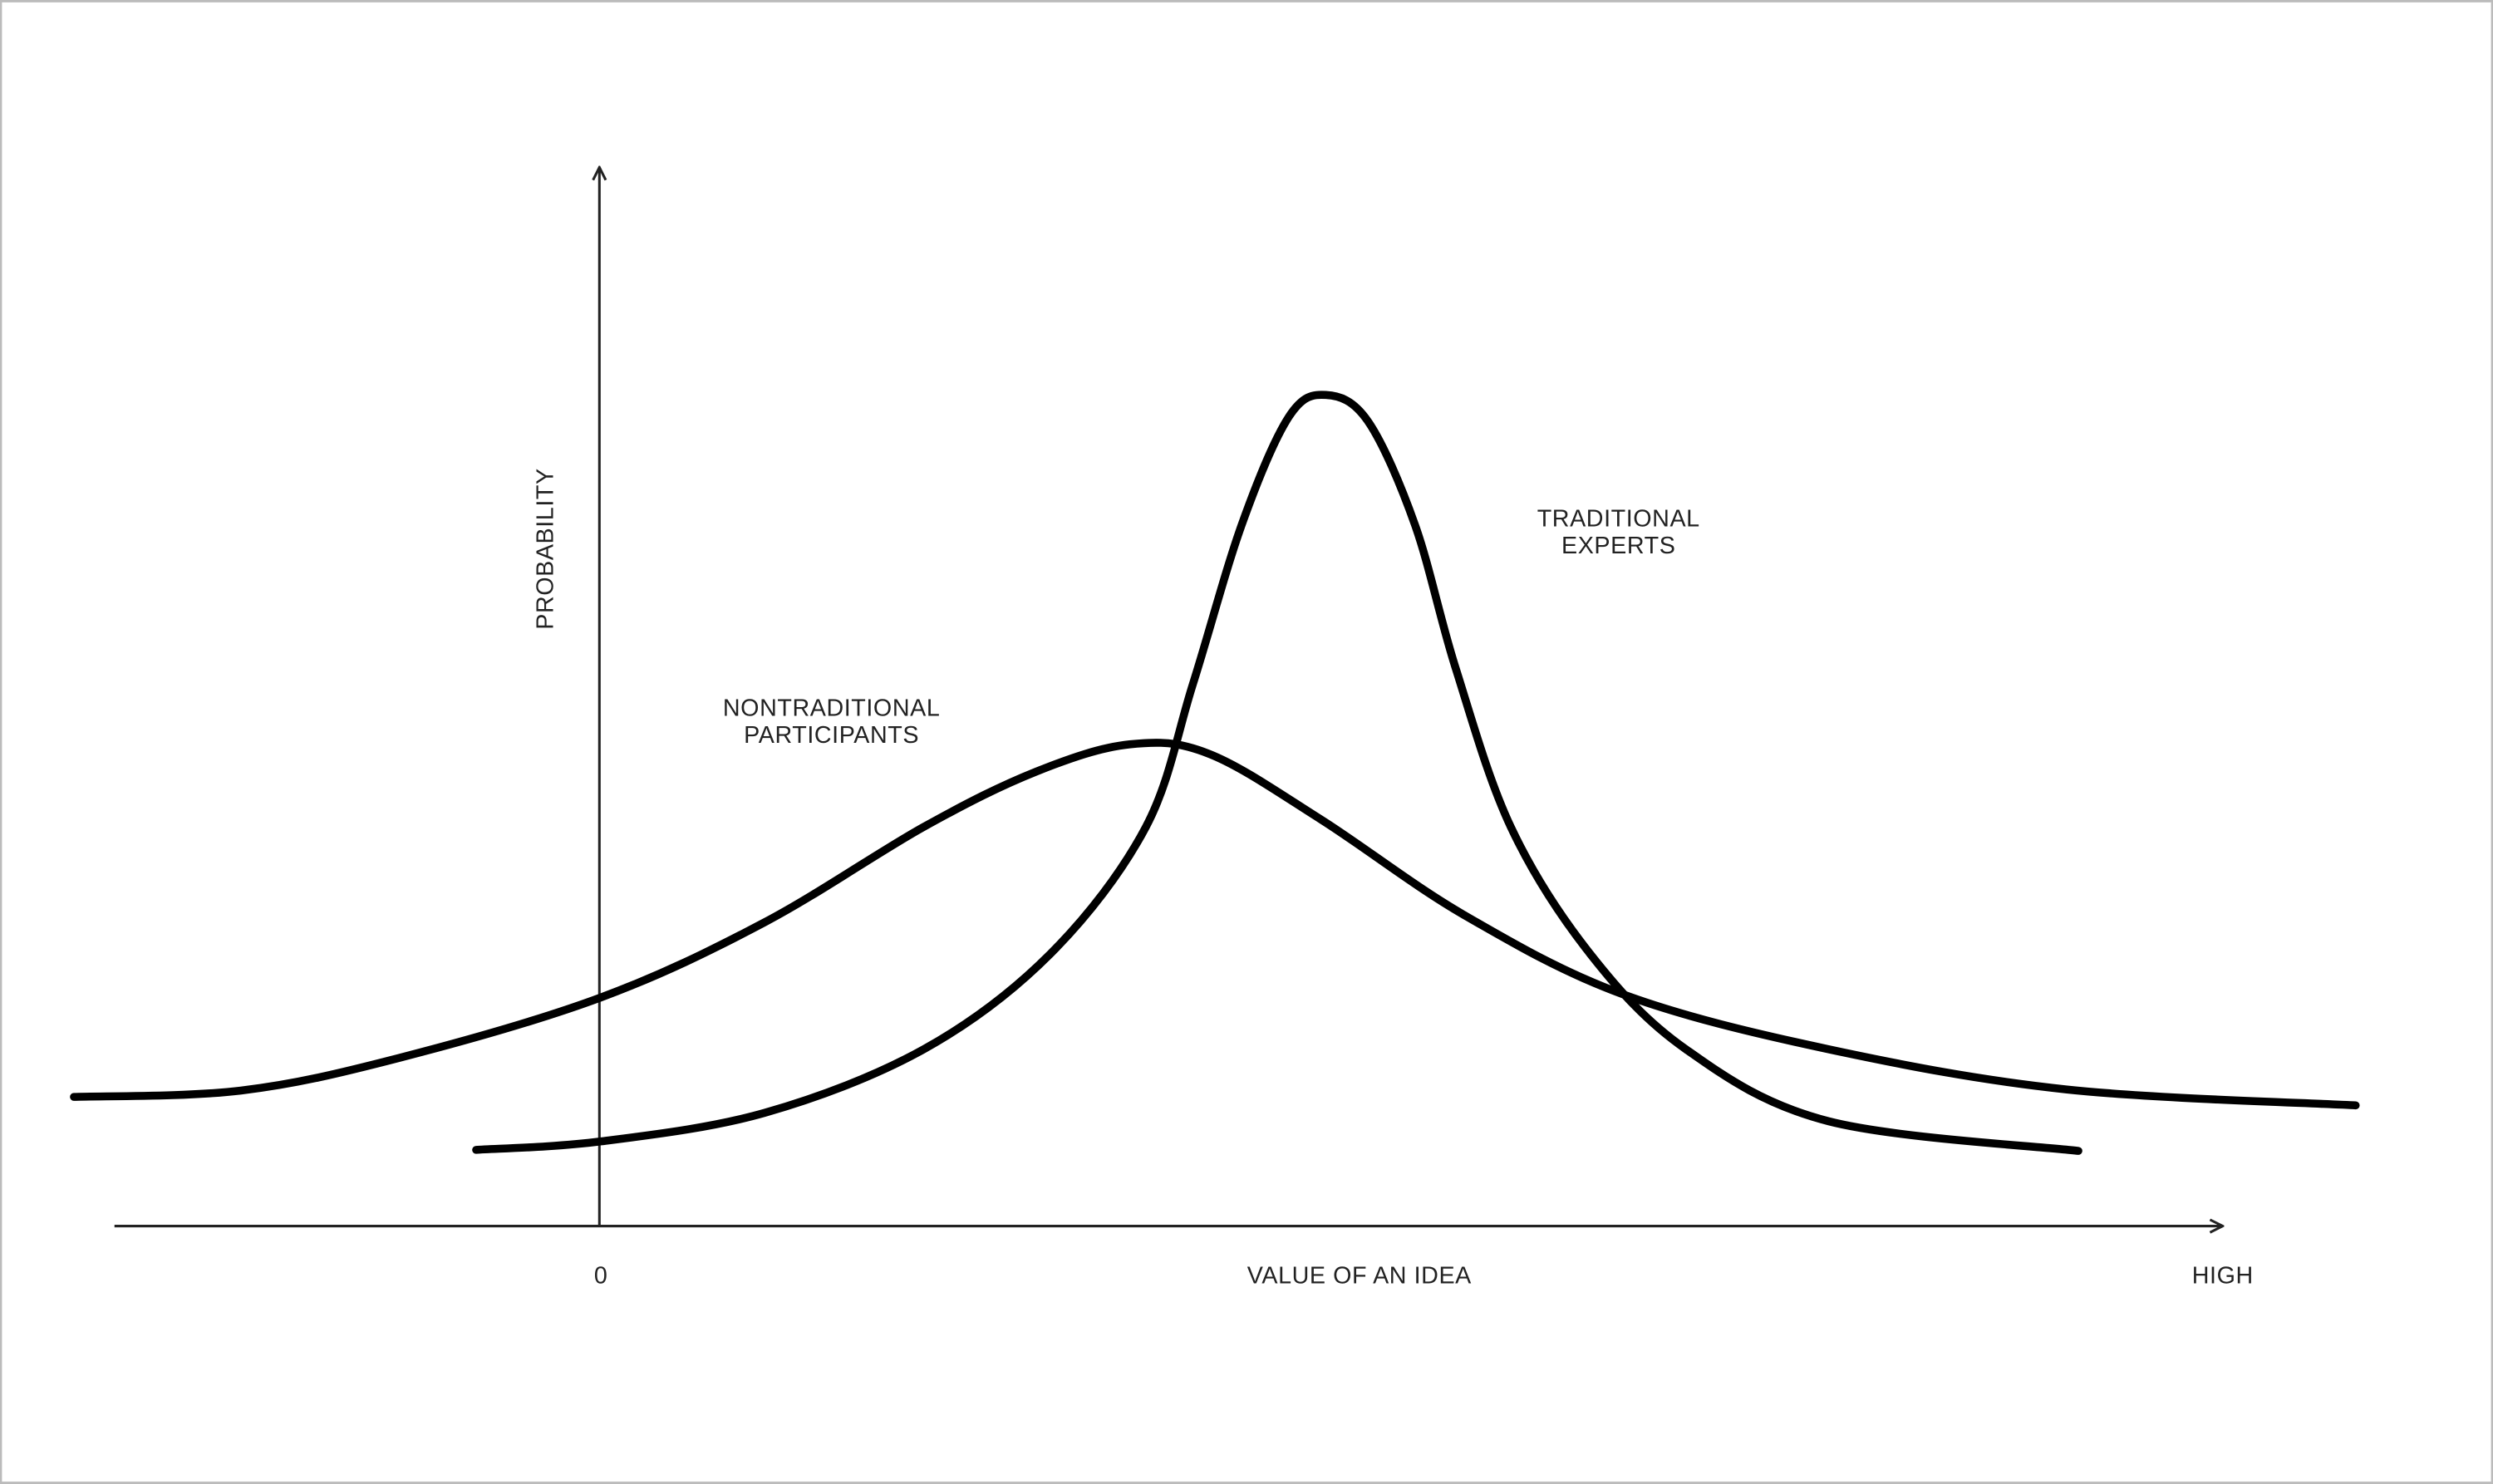 This screenshot has height=1484, width=2493. I want to click on y-axis-title: PROBABILITY, so click(546, 548).